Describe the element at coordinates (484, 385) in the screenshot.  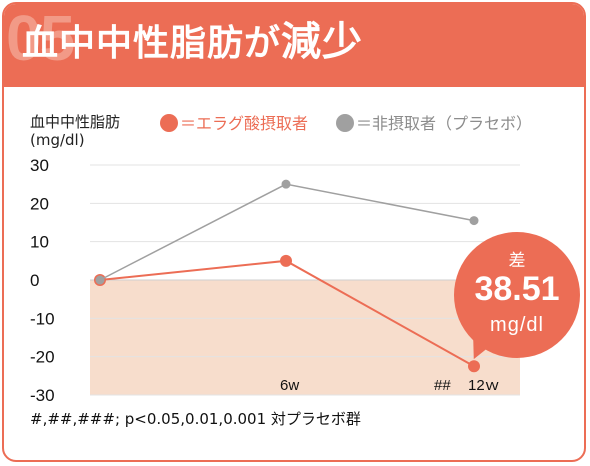
I see `x-tick-label: 12ｗ` at that location.